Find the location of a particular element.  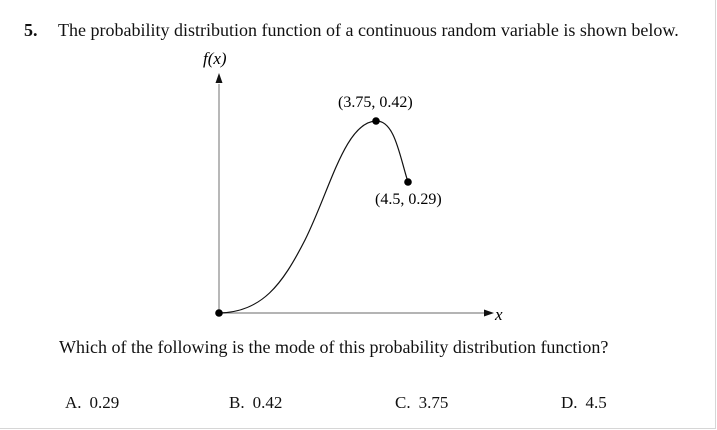

y-axis-label: f(x) is located at coordinates (215, 58).